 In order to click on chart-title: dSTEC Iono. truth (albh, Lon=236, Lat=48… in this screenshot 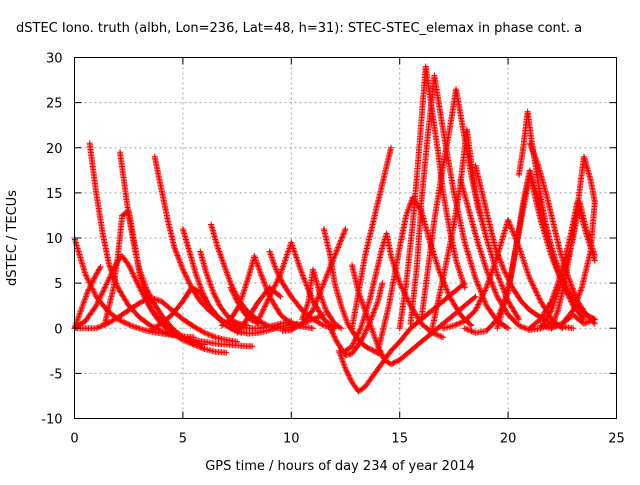, I will do `click(299, 28)`.